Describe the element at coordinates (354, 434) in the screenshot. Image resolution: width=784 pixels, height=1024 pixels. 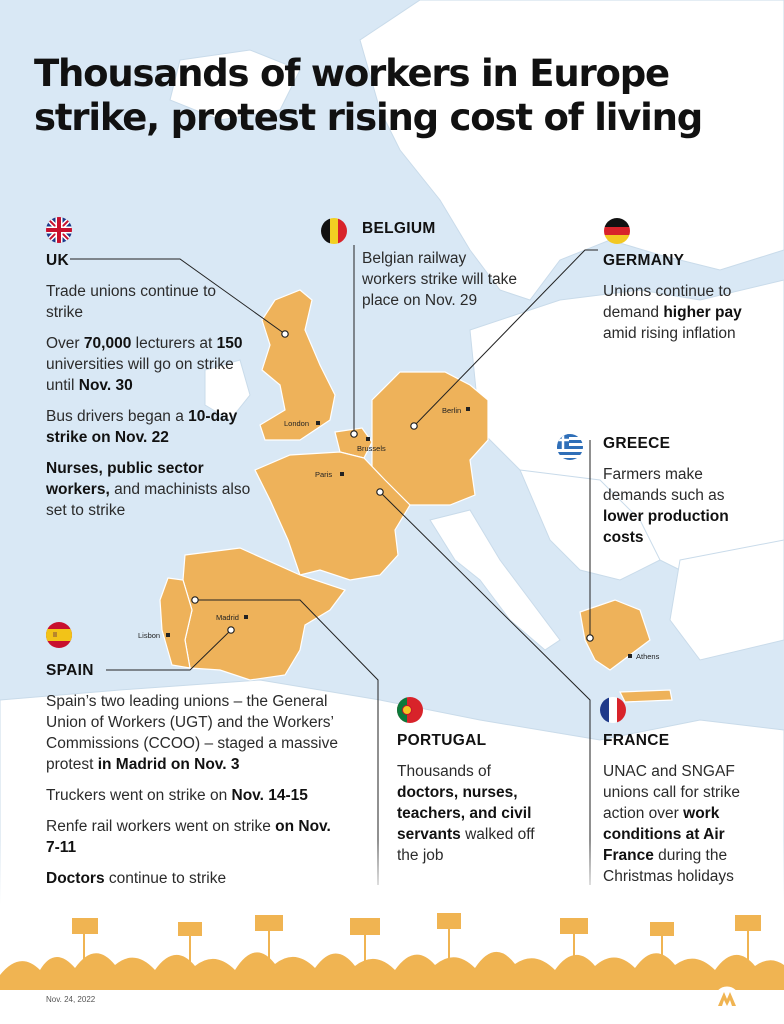
I see `belgium-marker` at that location.